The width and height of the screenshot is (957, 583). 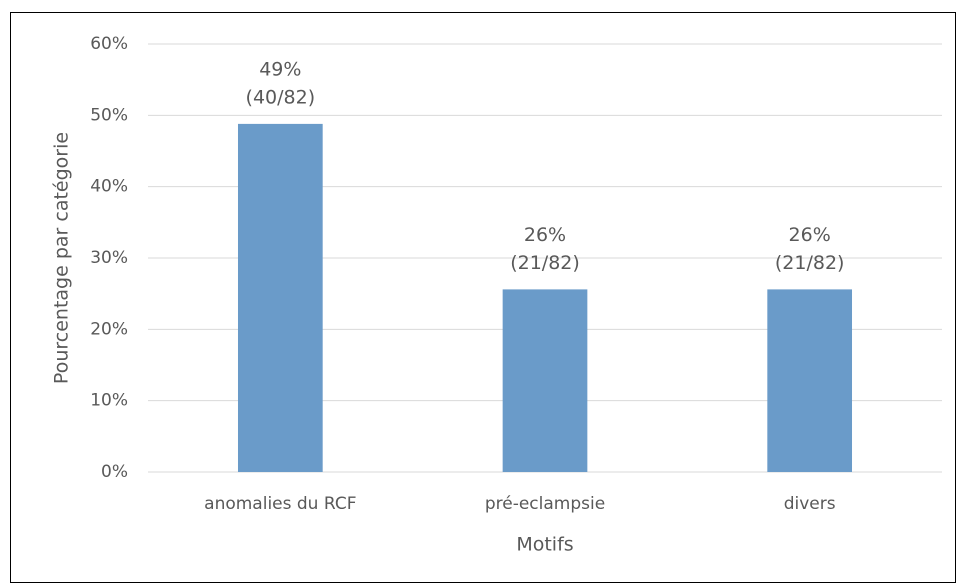 I want to click on y-axis-title: Pourcentage par catégorie, so click(x=62, y=258).